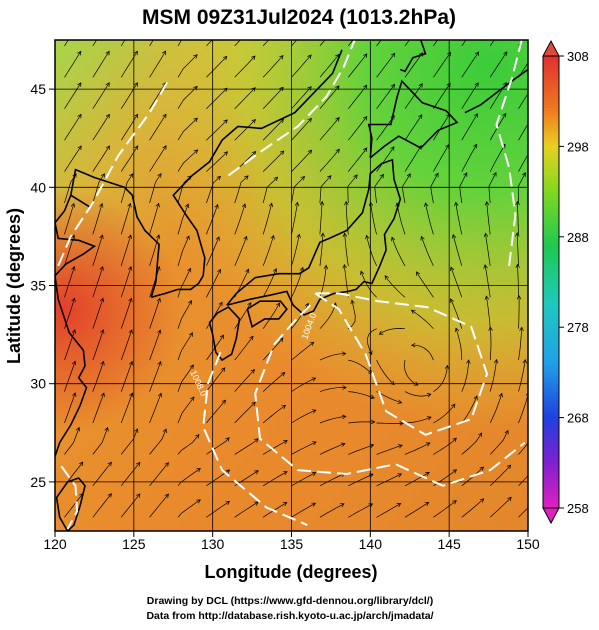 This screenshot has width=599, height=630. What do you see at coordinates (134, 544) in the screenshot?
I see `x-tick-label: 125` at bounding box center [134, 544].